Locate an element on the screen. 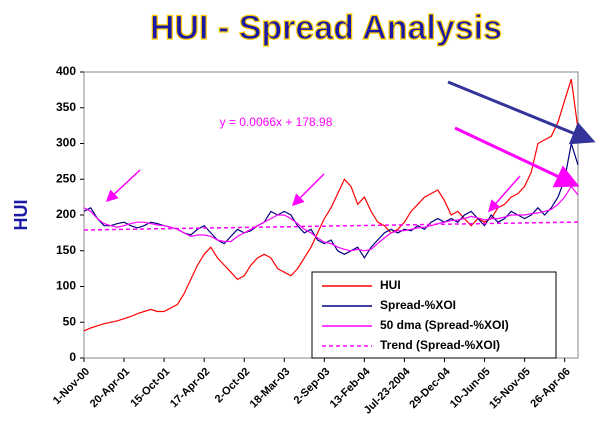  y-tick-label: 50 is located at coordinates (70, 321).